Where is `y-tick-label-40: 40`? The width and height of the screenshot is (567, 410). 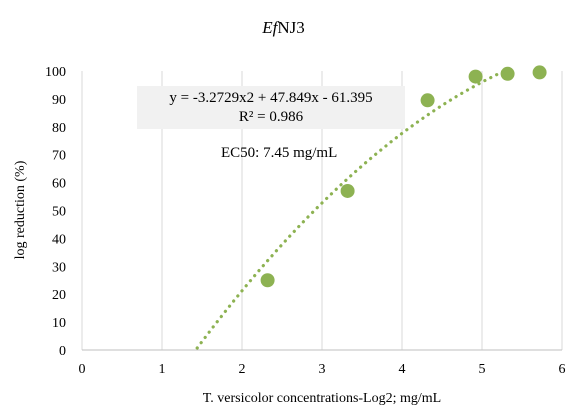
y-tick-label-40: 40 is located at coordinates (59, 239).